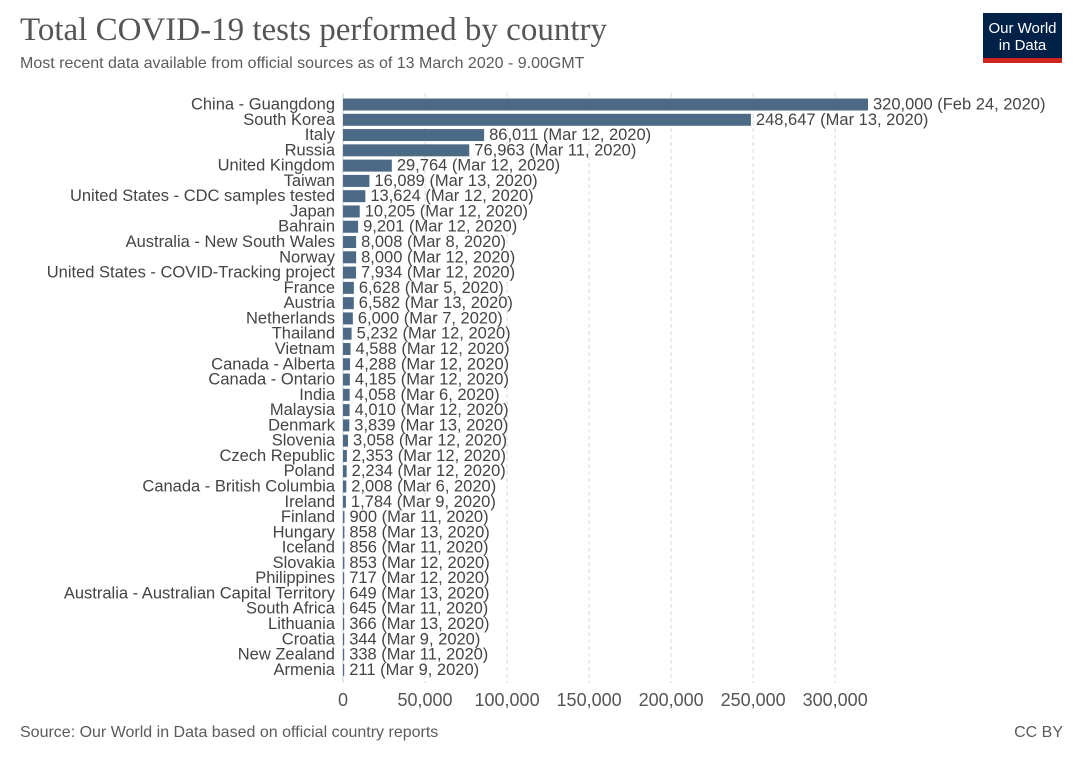 Image resolution: width=1080 pixels, height=762 pixels. What do you see at coordinates (304, 563) in the screenshot?
I see `category-label: Slovakia` at bounding box center [304, 563].